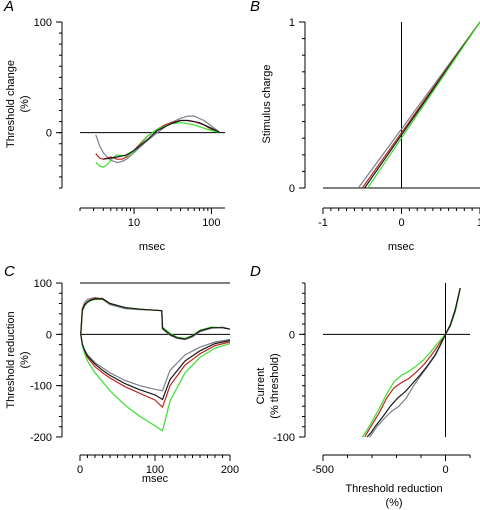 The image size is (480, 510). What do you see at coordinates (323, 223) in the screenshot?
I see `panel-b-x-tick-label: -1` at bounding box center [323, 223].